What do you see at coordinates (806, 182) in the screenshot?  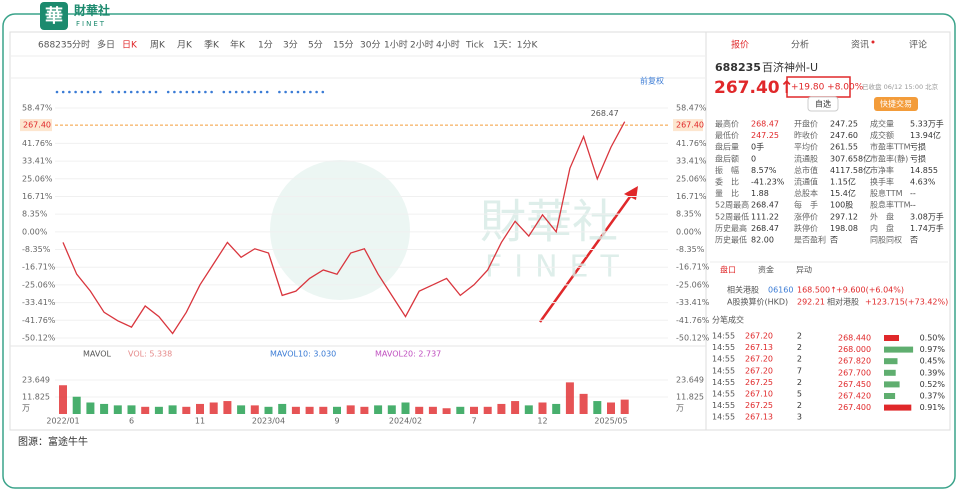 I see `field-label: 流通值` at bounding box center [806, 182].